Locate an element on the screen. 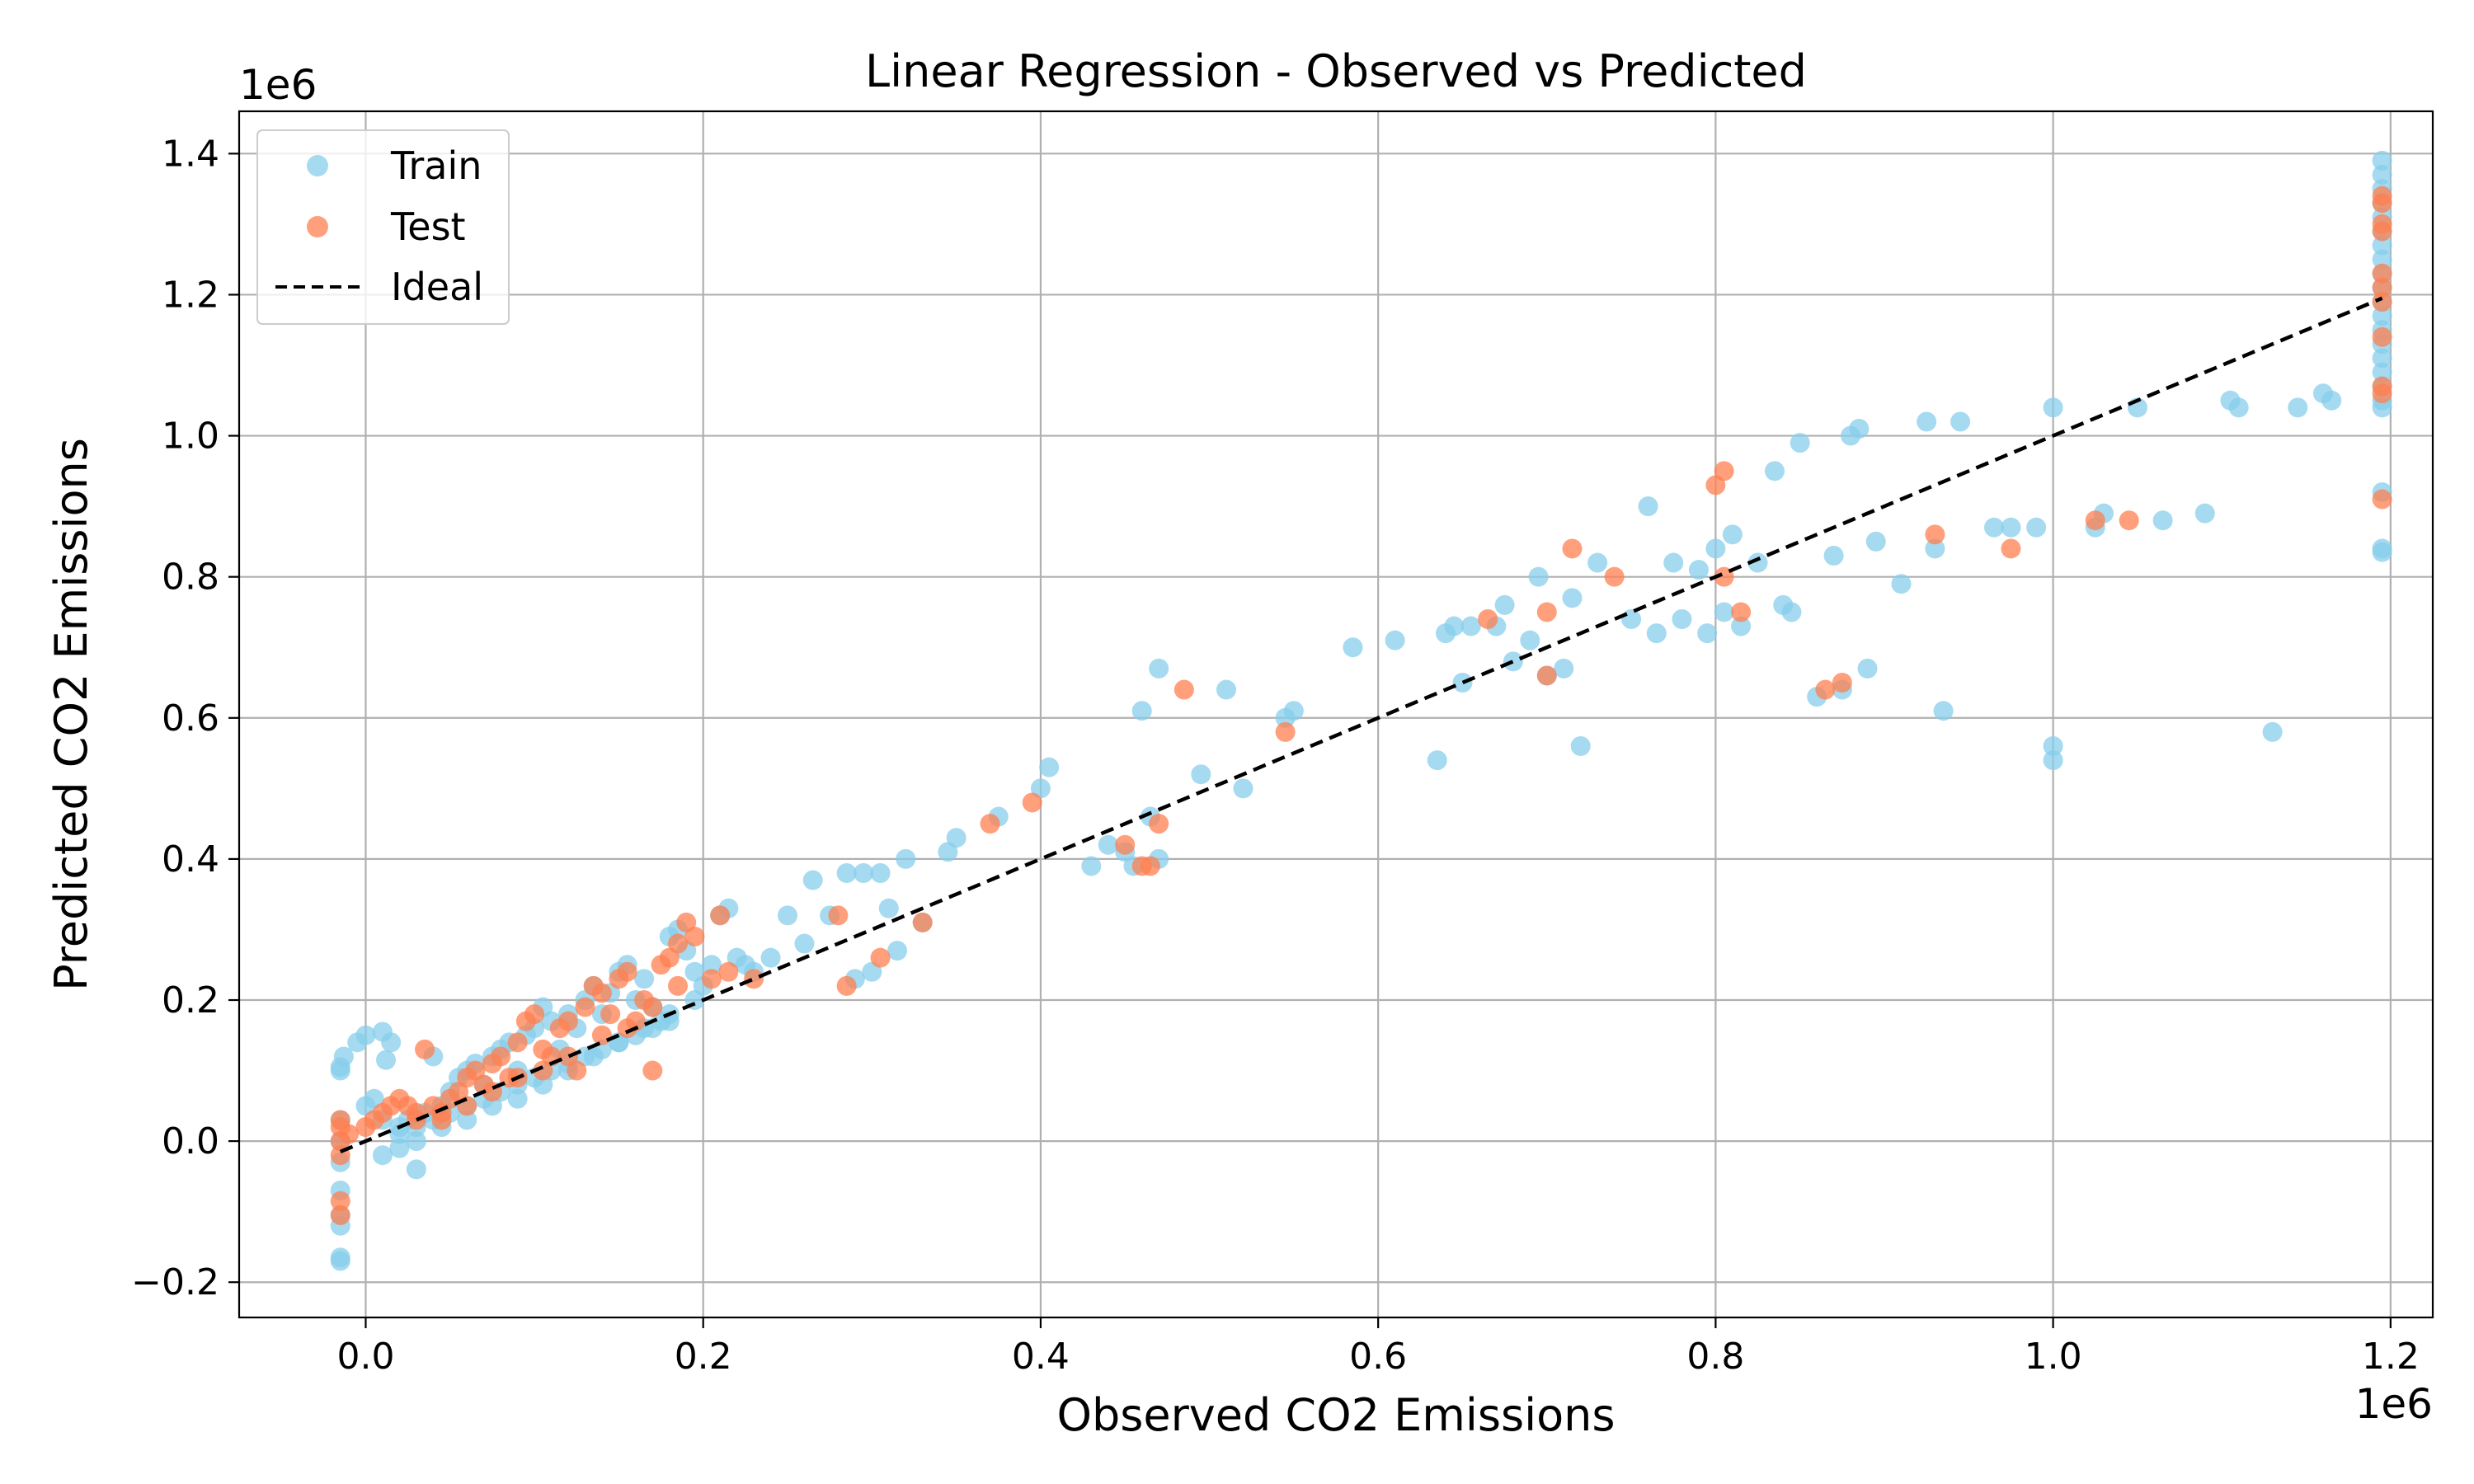  y-tick-label: 1.2 is located at coordinates (190, 295).